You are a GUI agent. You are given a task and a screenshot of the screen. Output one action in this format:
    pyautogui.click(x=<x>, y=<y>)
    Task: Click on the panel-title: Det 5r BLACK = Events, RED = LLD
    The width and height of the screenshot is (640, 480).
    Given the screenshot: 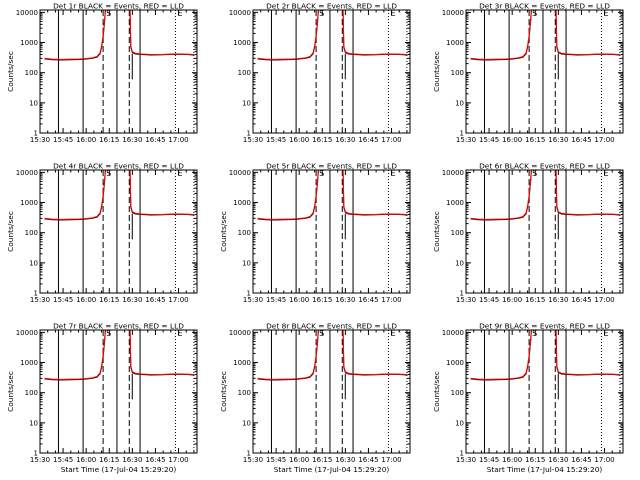 What is the action you would take?
    pyautogui.click(x=331, y=166)
    